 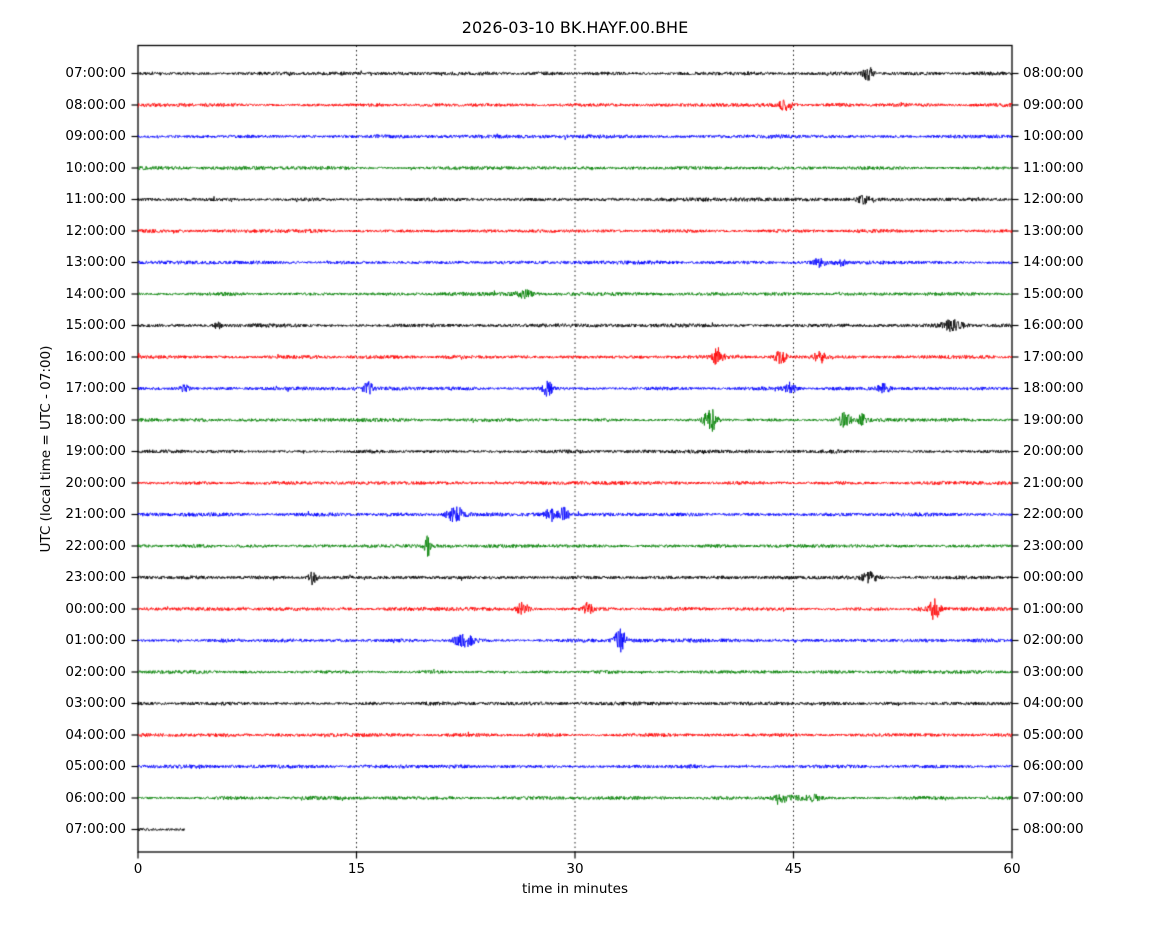 I want to click on row-label-local: 15:00:00, so click(x=1053, y=293).